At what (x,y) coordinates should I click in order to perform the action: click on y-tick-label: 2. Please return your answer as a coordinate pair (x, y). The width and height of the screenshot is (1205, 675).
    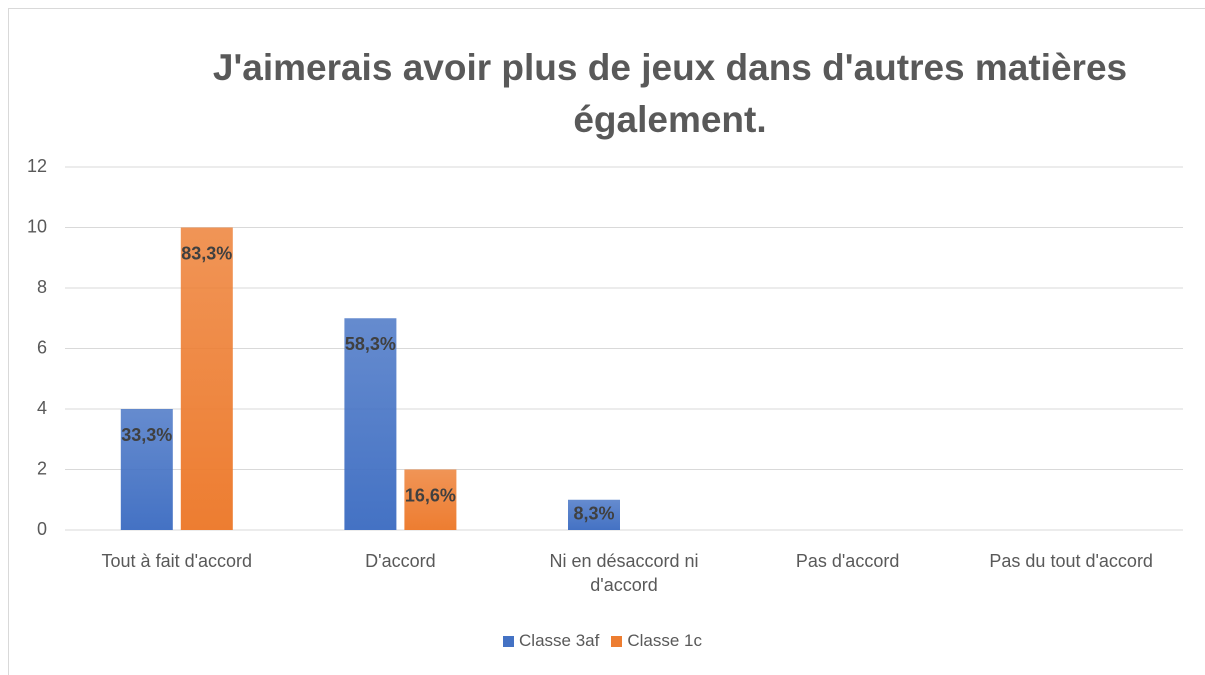
    Looking at the image, I should click on (42, 468).